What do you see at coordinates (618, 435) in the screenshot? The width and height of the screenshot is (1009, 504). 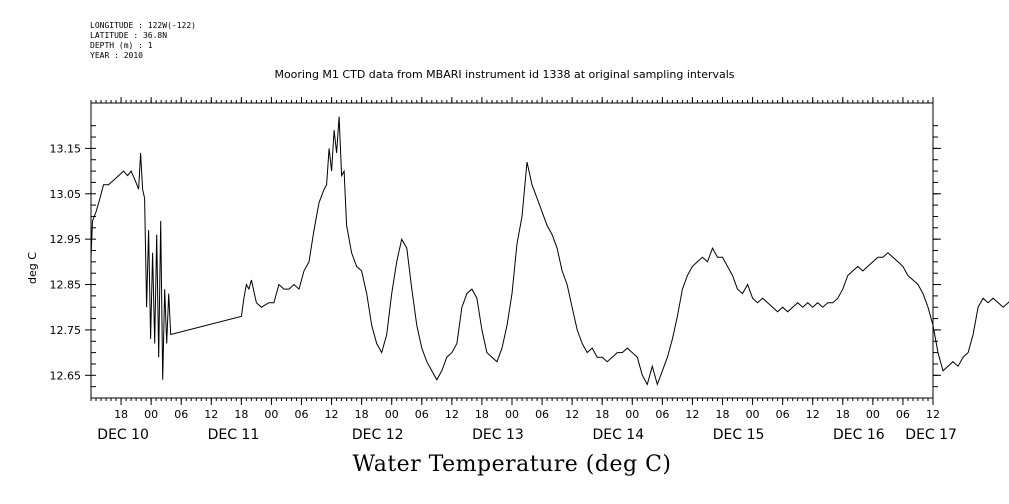 I see `x-day-label: DEC 14` at bounding box center [618, 435].